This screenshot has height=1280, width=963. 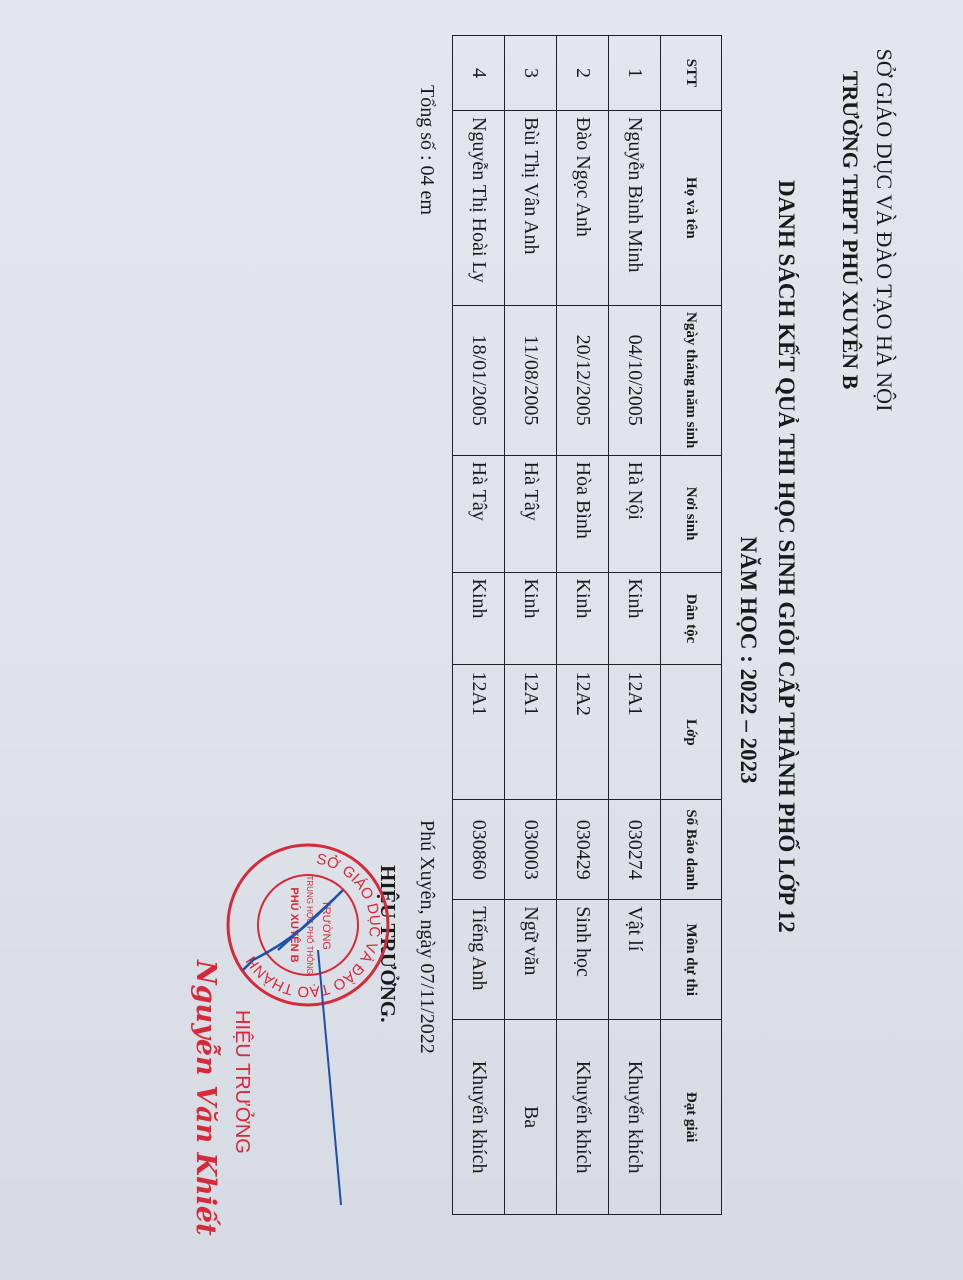 What do you see at coordinates (478, 208) in the screenshot?
I see `table-cell: Nguyễn Thị Hoài Ly` at bounding box center [478, 208].